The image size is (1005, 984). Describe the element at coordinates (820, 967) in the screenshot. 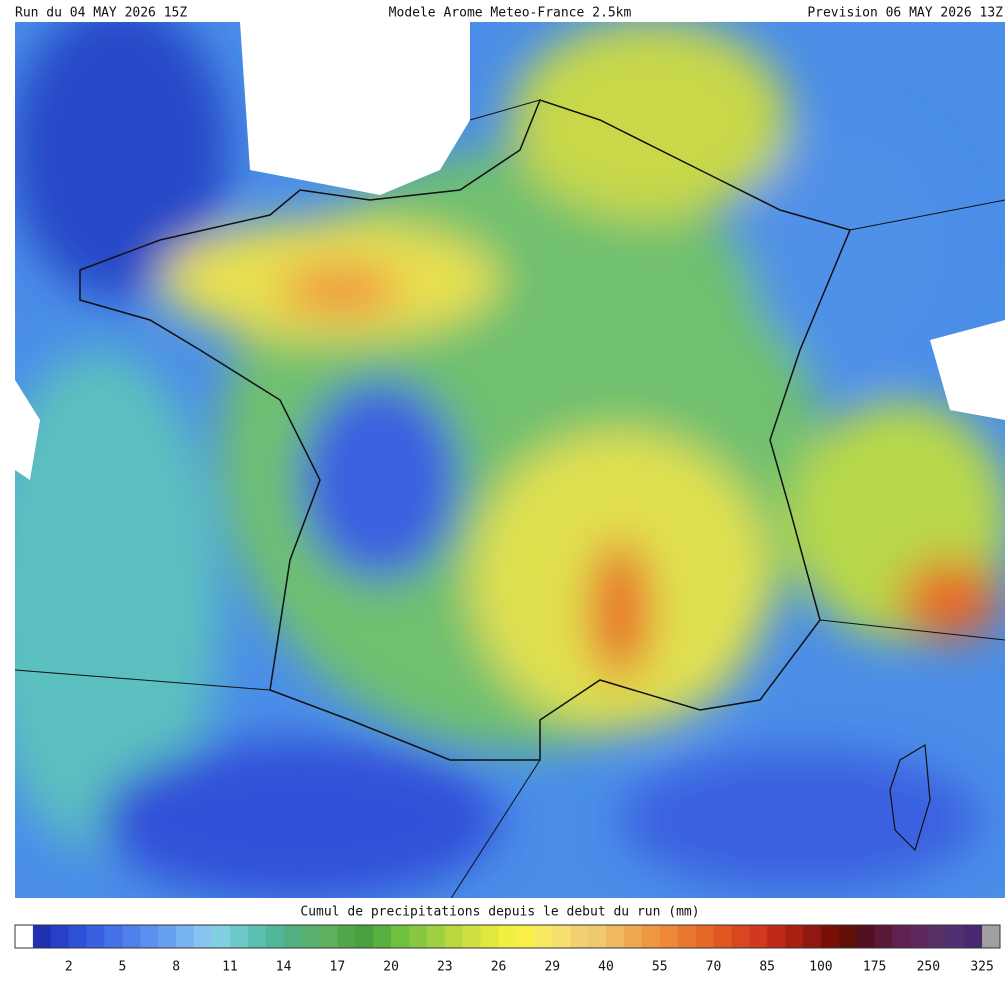

I see `colorbar-tick-label: 100` at that location.